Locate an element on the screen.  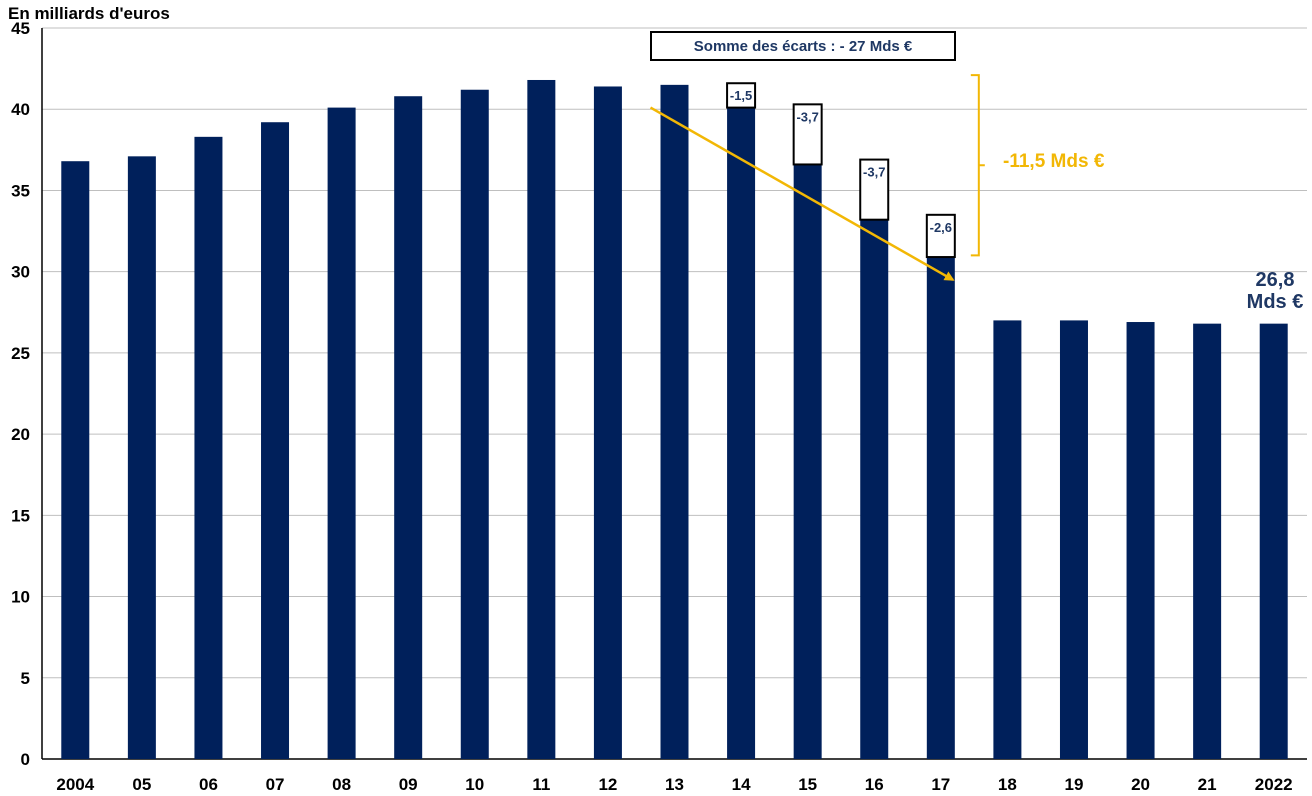
y-tick-label: 15 is located at coordinates (20, 515).